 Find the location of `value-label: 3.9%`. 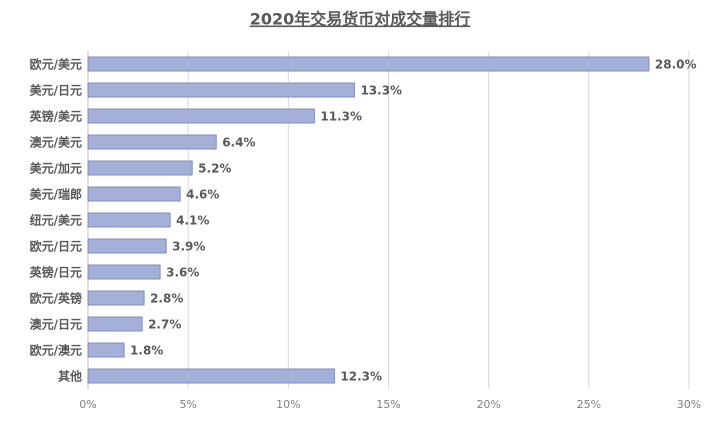

value-label: 3.9% is located at coordinates (188, 247).